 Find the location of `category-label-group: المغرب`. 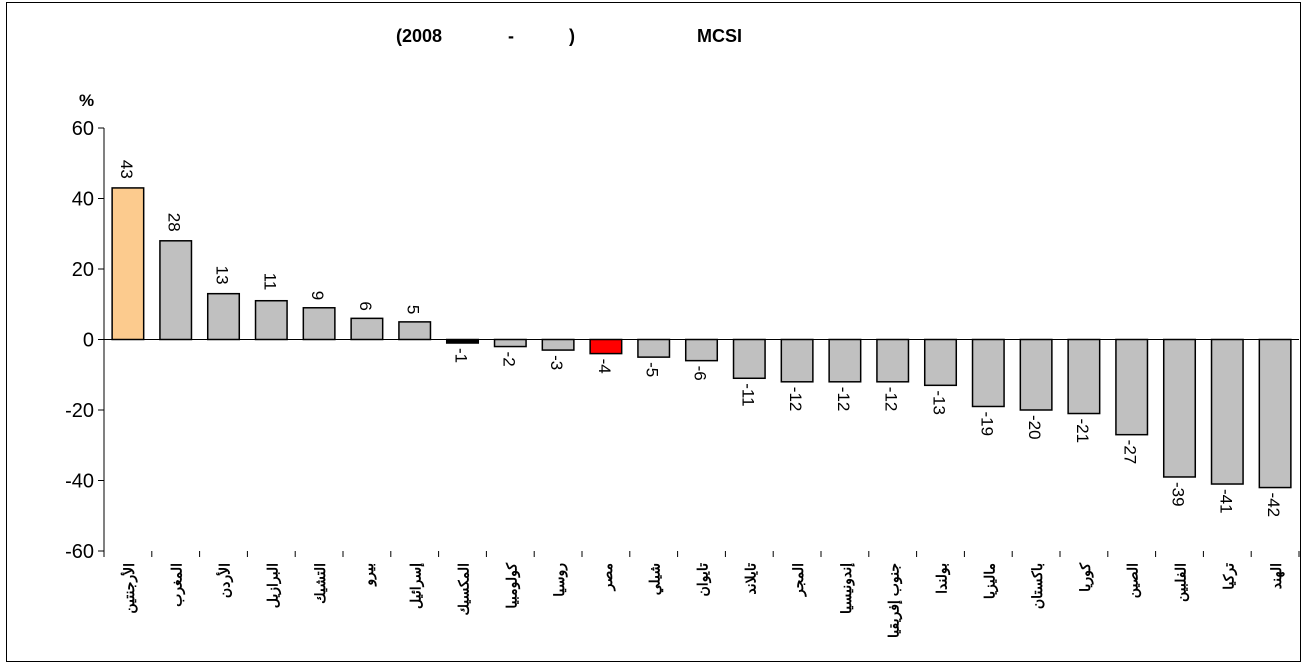

category-label-group: المغرب is located at coordinates (177, 585).